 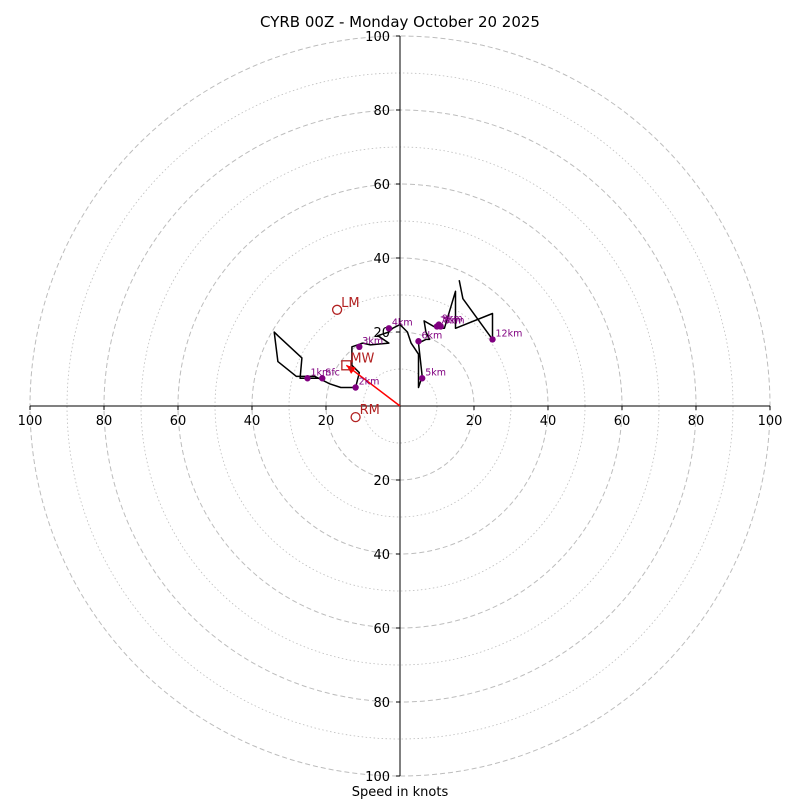 I want to click on height-label-8km: 8km, so click(x=454, y=320).